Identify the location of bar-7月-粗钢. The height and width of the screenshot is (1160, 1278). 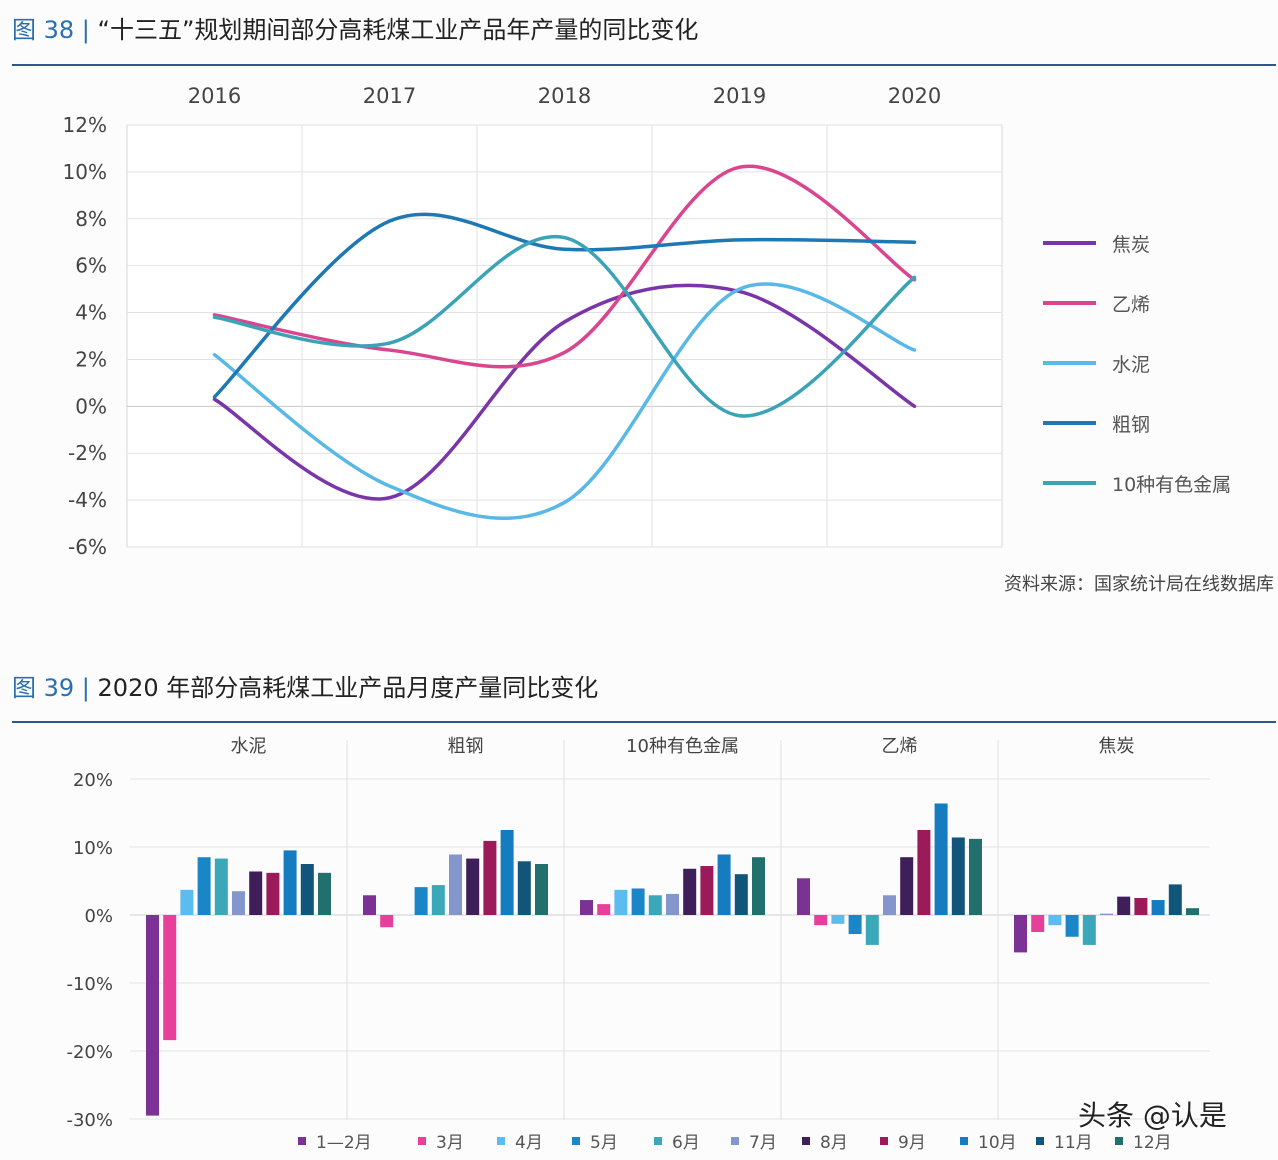
(455, 884).